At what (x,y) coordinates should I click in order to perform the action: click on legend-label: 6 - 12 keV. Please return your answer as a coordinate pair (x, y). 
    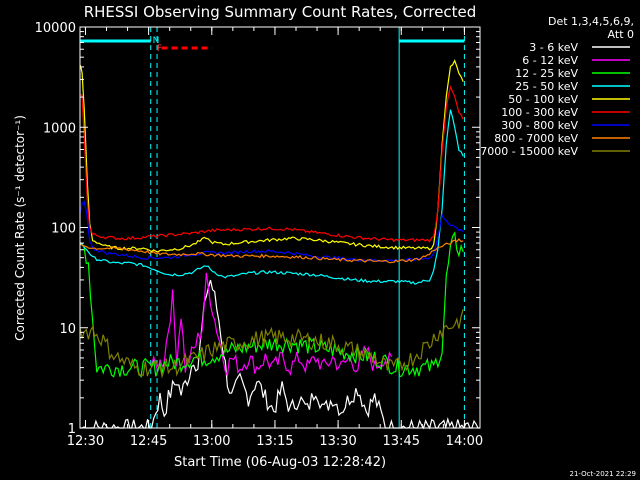
    Looking at the image, I should click on (550, 60).